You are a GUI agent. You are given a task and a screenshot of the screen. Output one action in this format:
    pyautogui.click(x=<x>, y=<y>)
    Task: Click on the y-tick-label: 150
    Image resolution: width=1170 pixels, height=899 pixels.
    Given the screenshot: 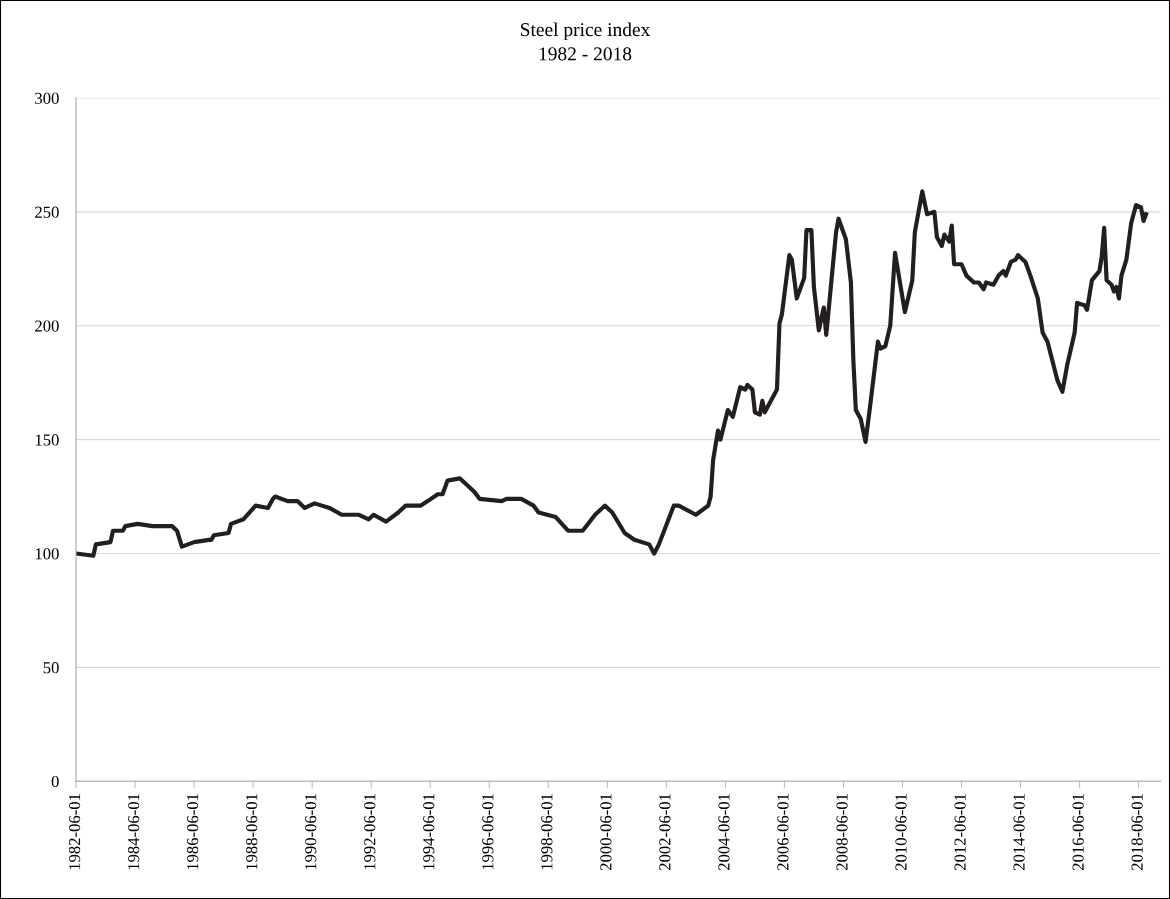 What is the action you would take?
    pyautogui.click(x=47, y=440)
    